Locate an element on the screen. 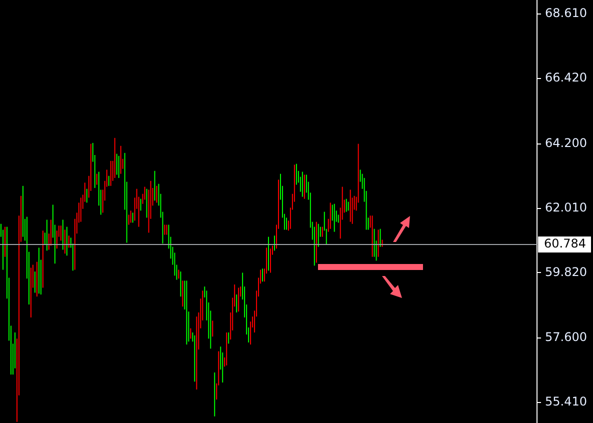 The image size is (593, 423). y-tick-label: 66.420 is located at coordinates (566, 77).